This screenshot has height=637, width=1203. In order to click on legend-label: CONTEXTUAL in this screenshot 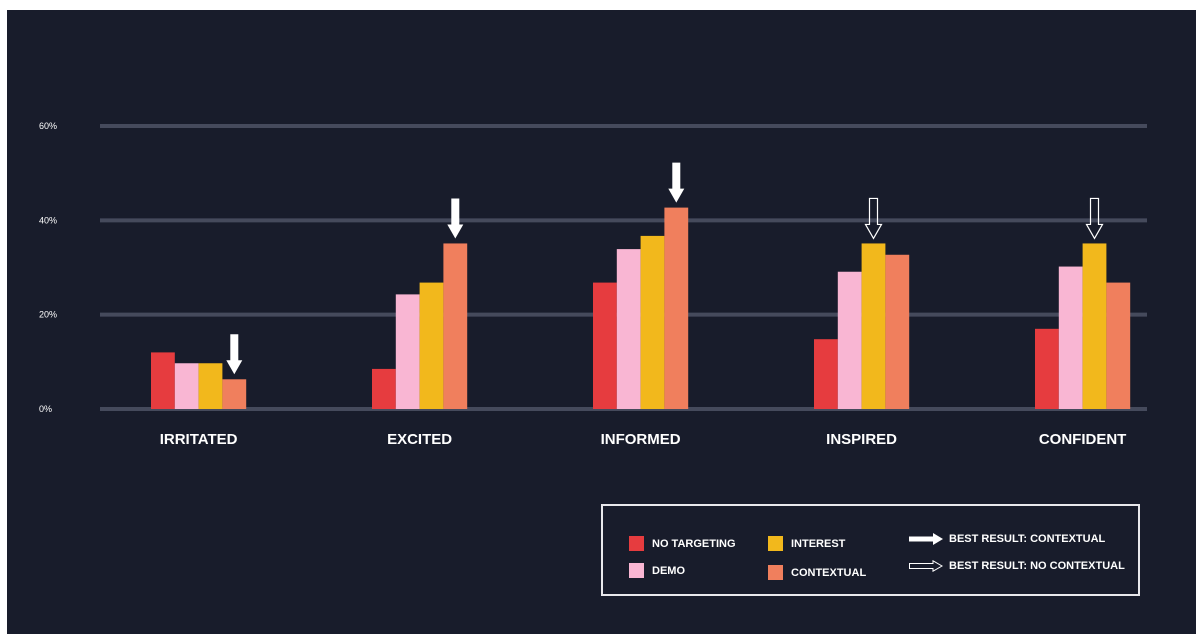, I will do `click(829, 572)`.